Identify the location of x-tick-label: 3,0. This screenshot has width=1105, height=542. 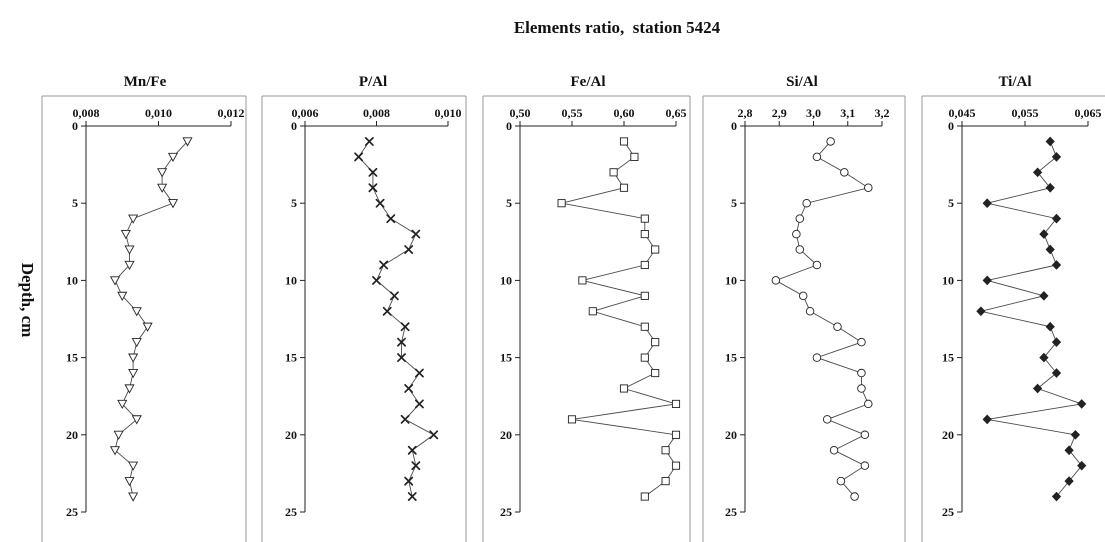
(813, 113).